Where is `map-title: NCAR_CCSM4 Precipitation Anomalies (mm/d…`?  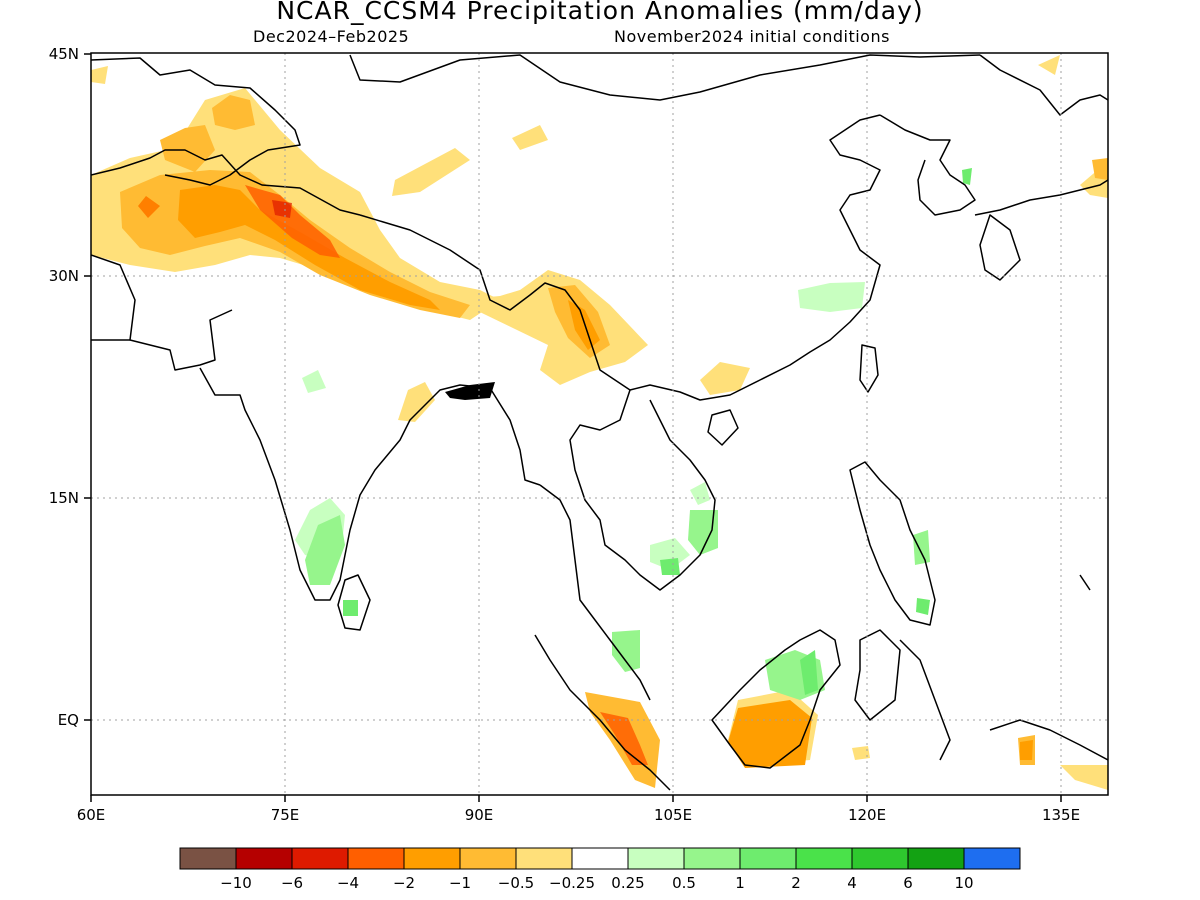 map-title: NCAR_CCSM4 Precipitation Anomalies (mm/d… is located at coordinates (600, 12).